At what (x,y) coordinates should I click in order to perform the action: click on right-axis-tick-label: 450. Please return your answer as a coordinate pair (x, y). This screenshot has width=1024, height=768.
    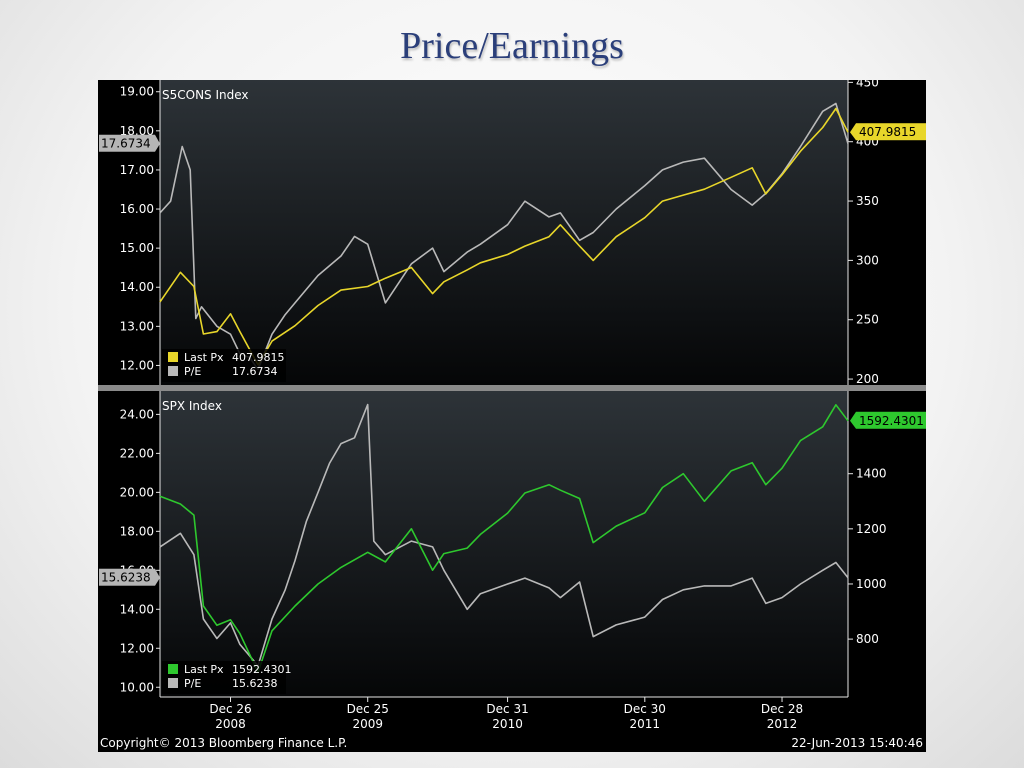
    Looking at the image, I should click on (867, 84).